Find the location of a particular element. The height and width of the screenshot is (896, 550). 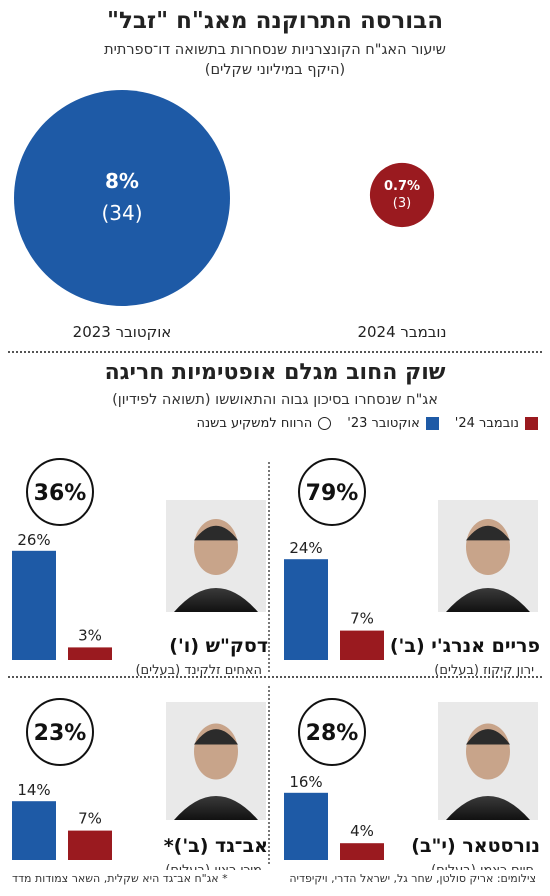

company-name-0: פריים אנרג'י (ב') is located at coordinates (465, 646).